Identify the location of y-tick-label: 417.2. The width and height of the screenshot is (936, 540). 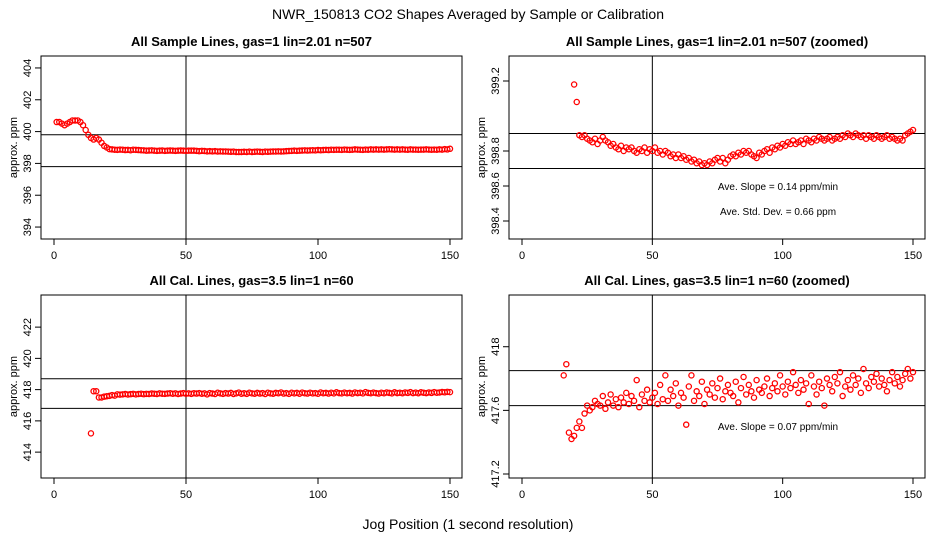
(496, 474).